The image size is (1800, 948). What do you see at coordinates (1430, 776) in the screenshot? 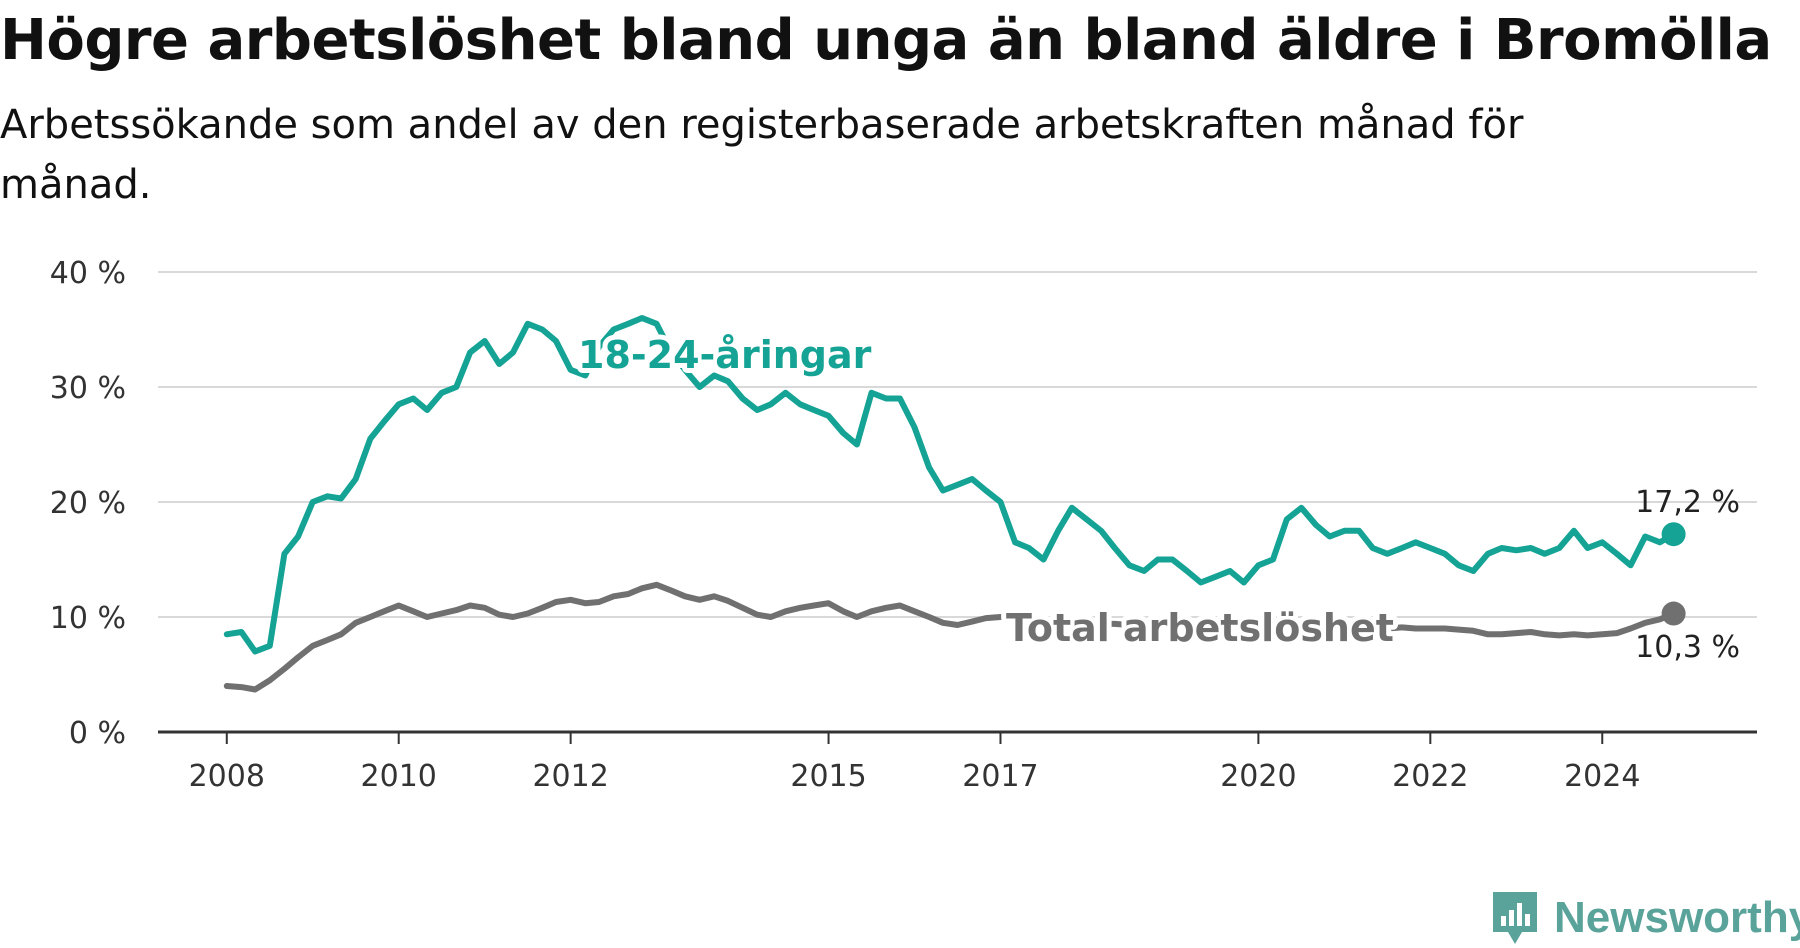
I see `x-tick-label: 2022` at bounding box center [1430, 776].